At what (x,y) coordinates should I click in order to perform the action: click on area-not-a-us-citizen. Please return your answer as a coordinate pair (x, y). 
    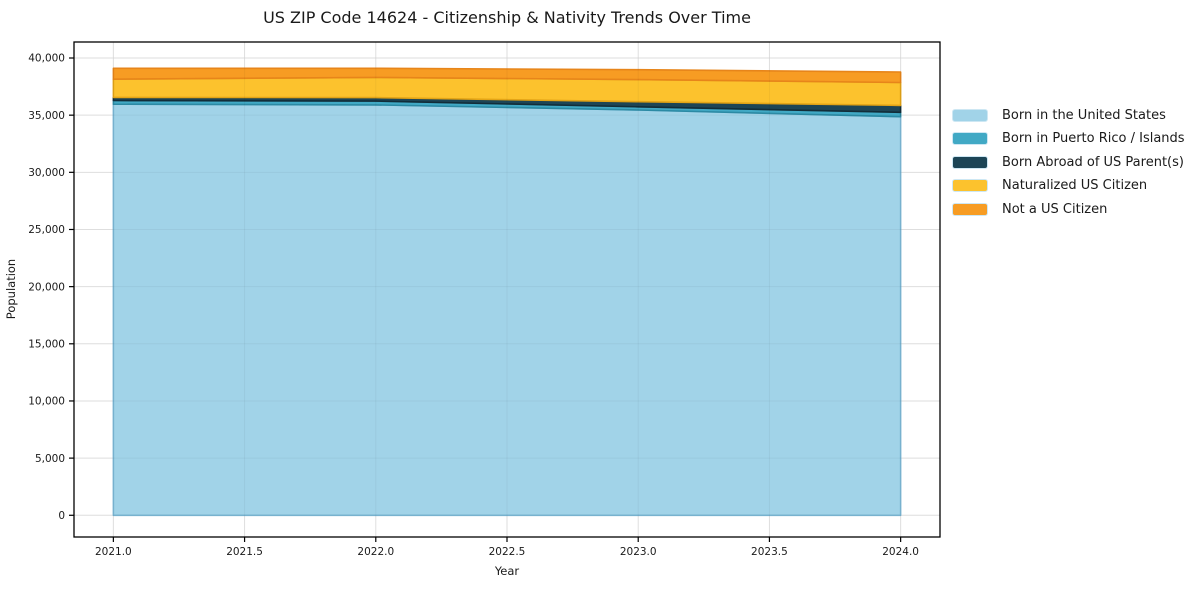
    Looking at the image, I should click on (507, 75).